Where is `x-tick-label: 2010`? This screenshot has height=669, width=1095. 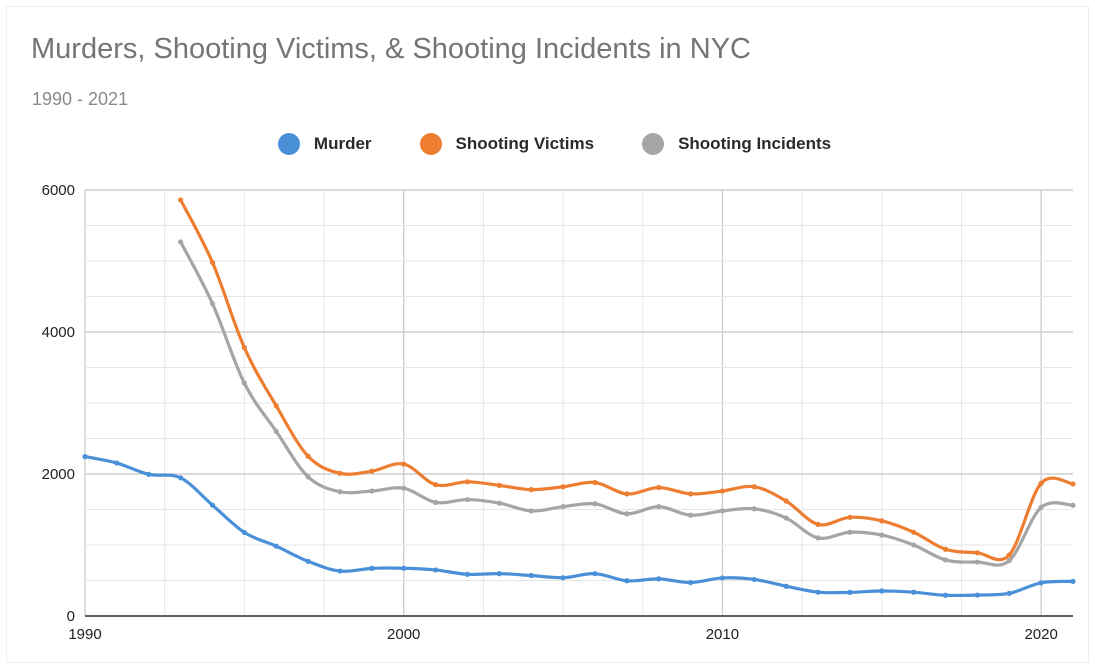
x-tick-label: 2010 is located at coordinates (722, 634).